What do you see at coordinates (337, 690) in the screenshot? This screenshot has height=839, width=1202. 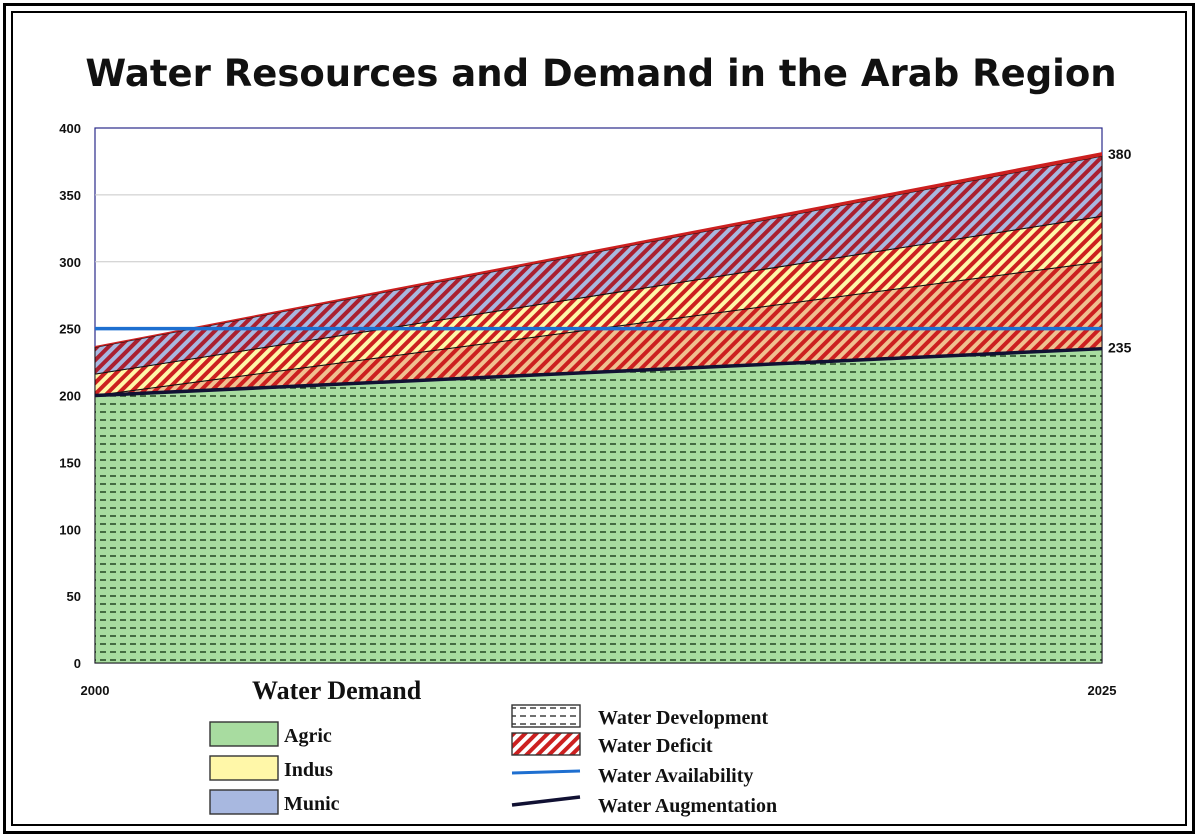 I see `legend-demand-title: Water Demand` at bounding box center [337, 690].